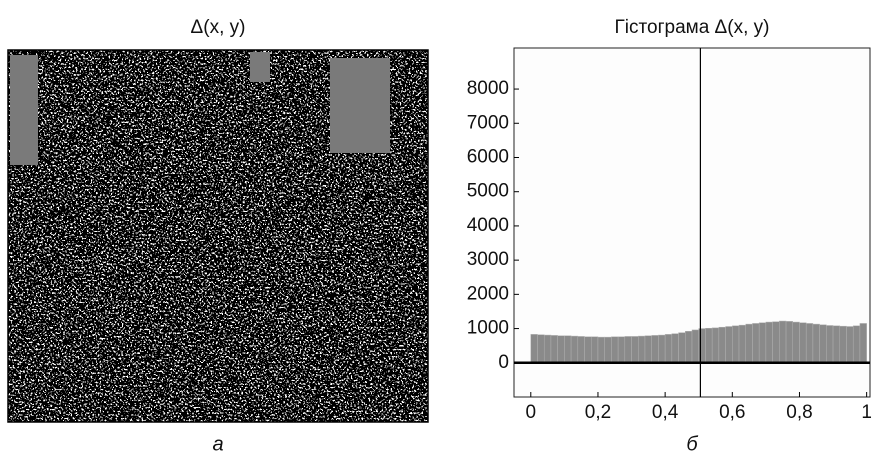 The width and height of the screenshot is (877, 457). Describe the element at coordinates (503, 362) in the screenshot. I see `y-tick-label: 0` at that location.